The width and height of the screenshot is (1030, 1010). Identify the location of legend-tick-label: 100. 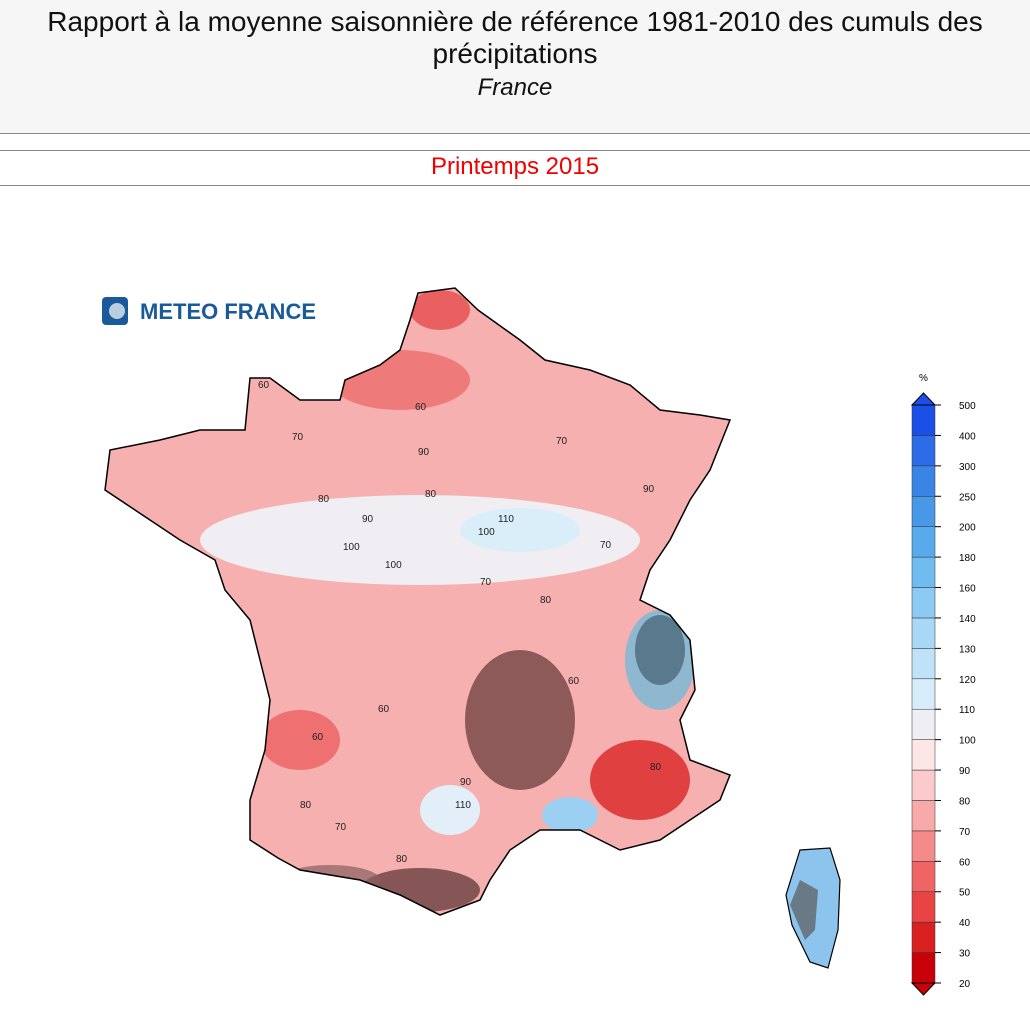
(967, 741).